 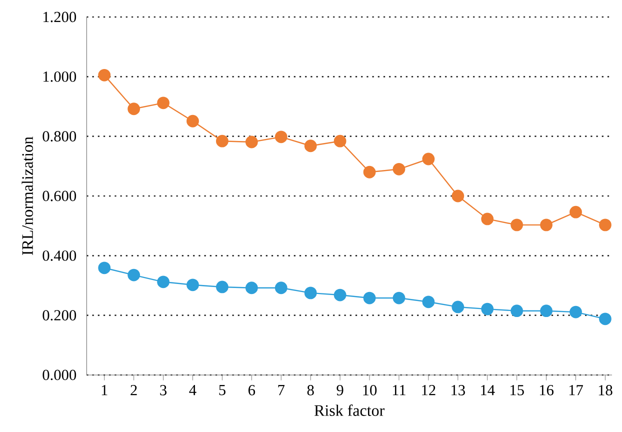 What do you see at coordinates (27, 195) in the screenshot?
I see `y-axis-title: IRL/normalization` at bounding box center [27, 195].